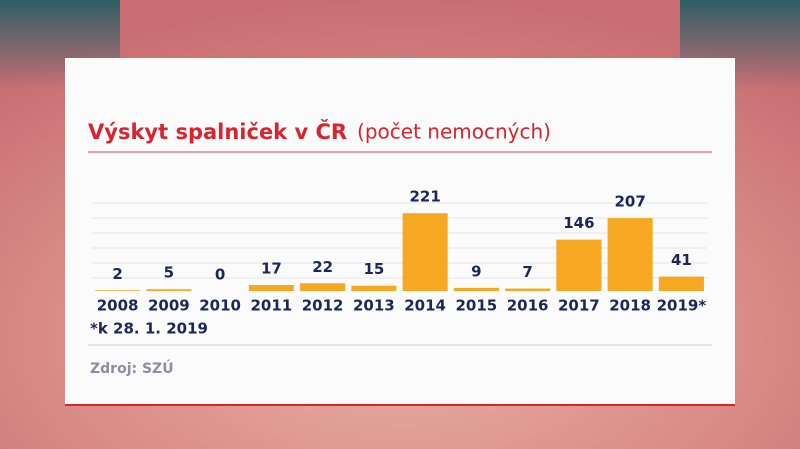 Image resolution: width=800 pixels, height=449 pixels. Describe the element at coordinates (630, 306) in the screenshot. I see `x-tick-label: 2018` at that location.